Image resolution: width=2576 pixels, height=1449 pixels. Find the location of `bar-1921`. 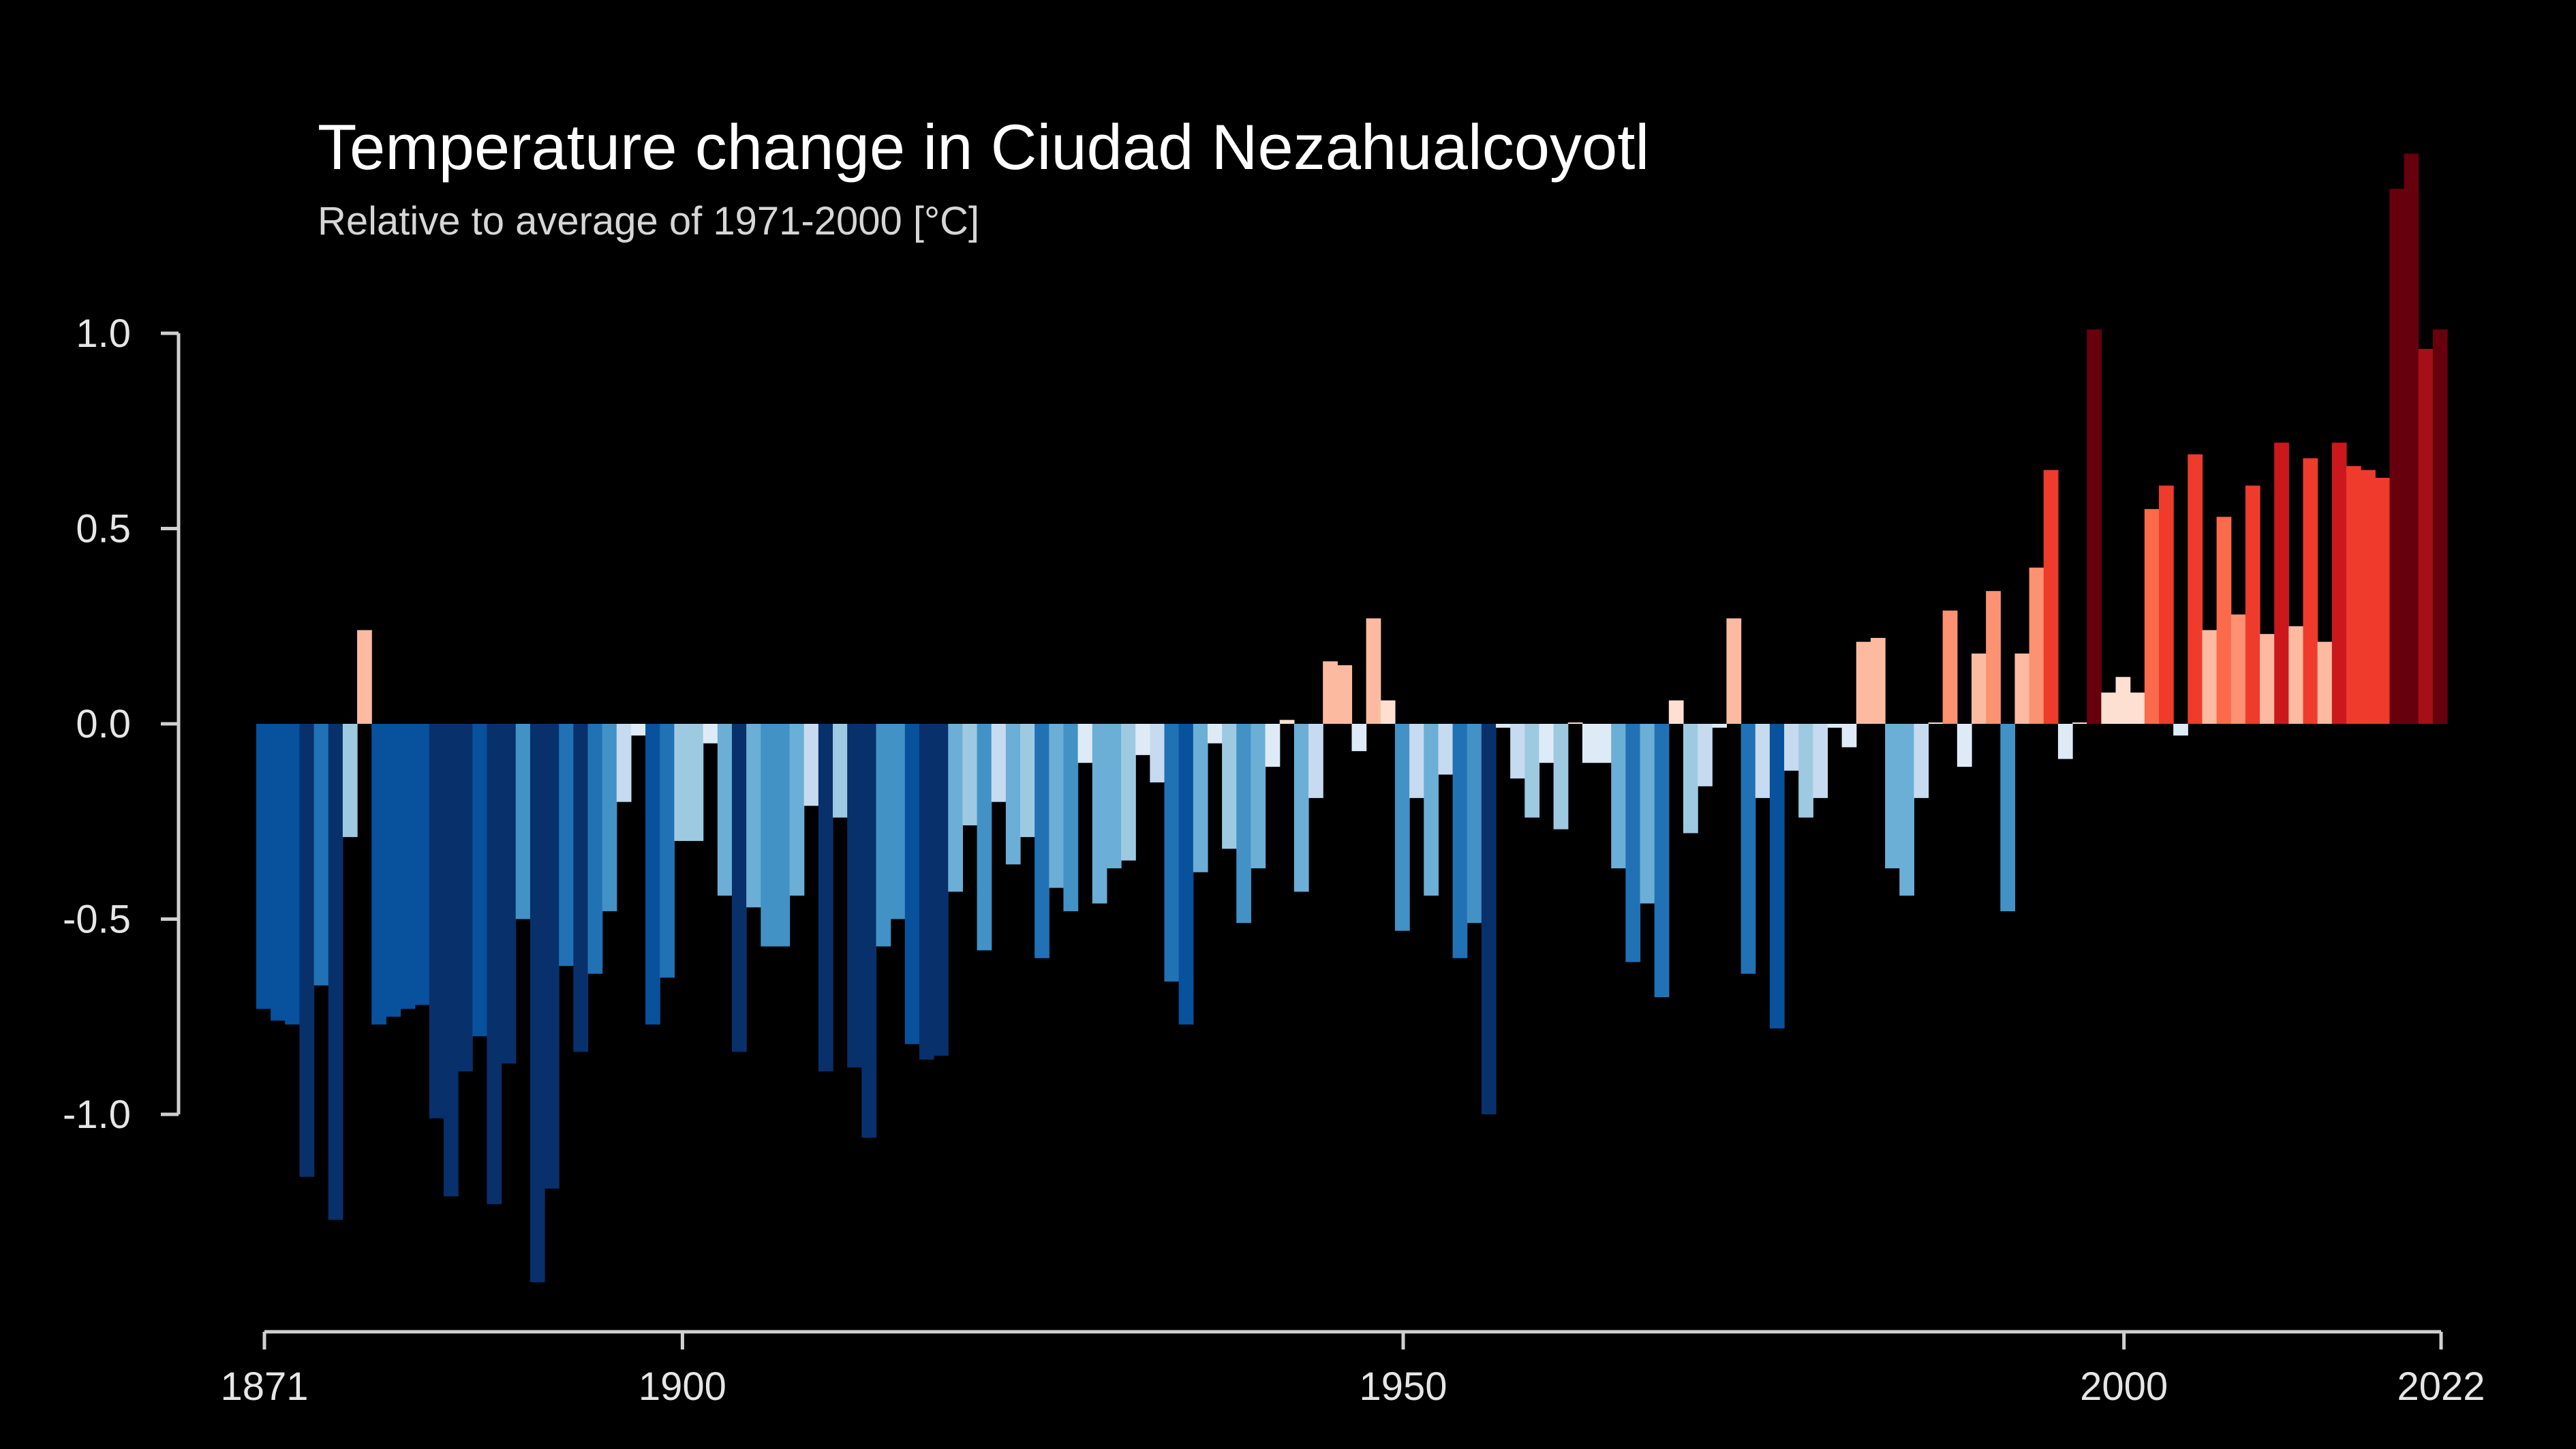

bar-1921 is located at coordinates (984, 837).